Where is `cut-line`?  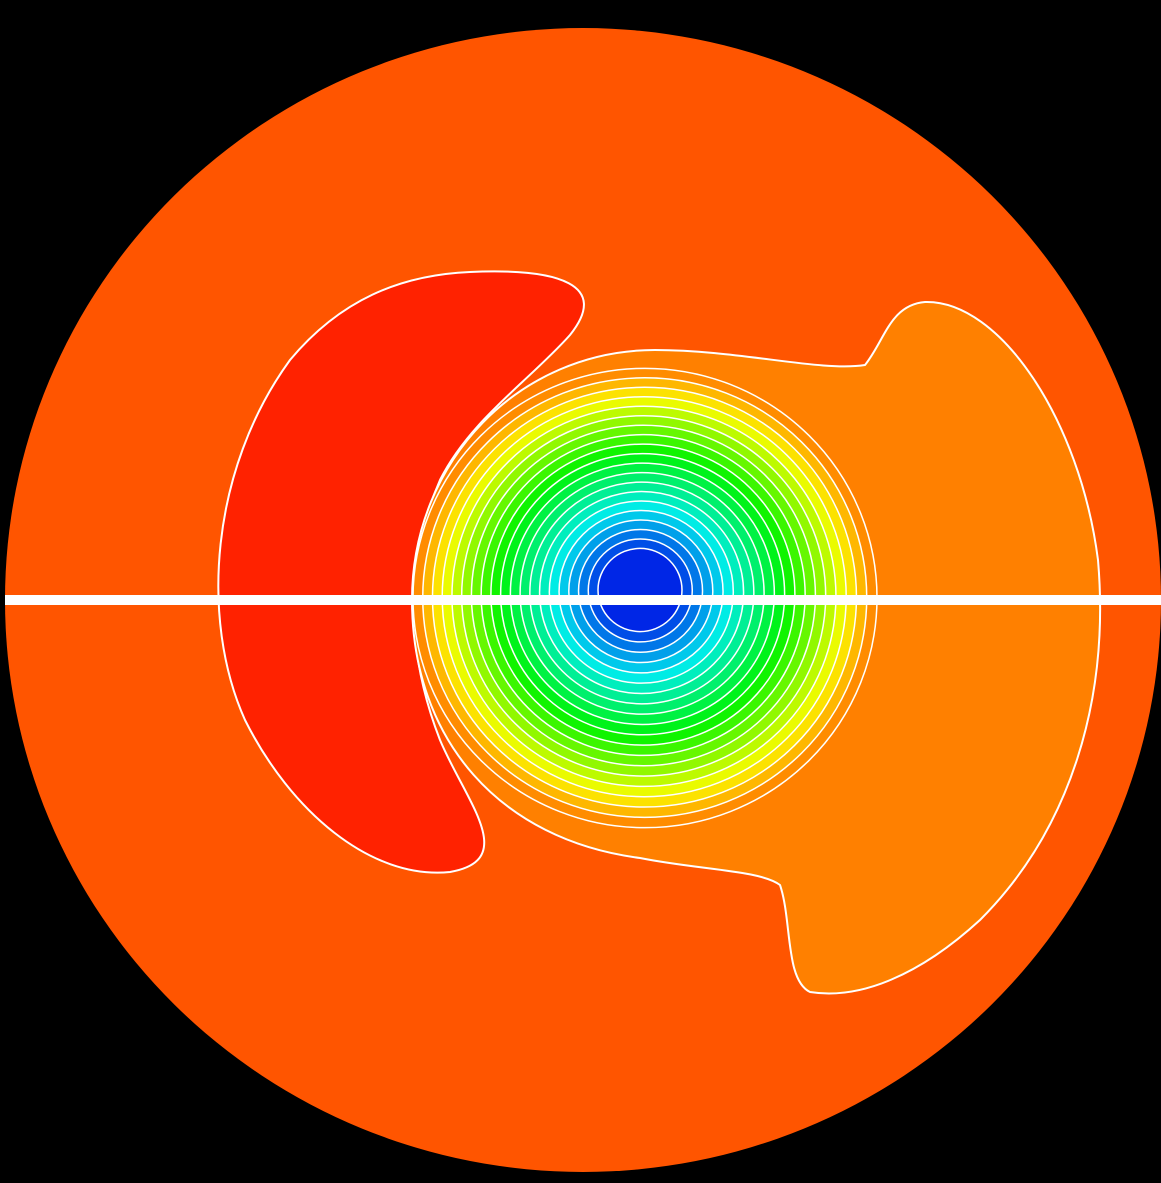 cut-line is located at coordinates (583, 600).